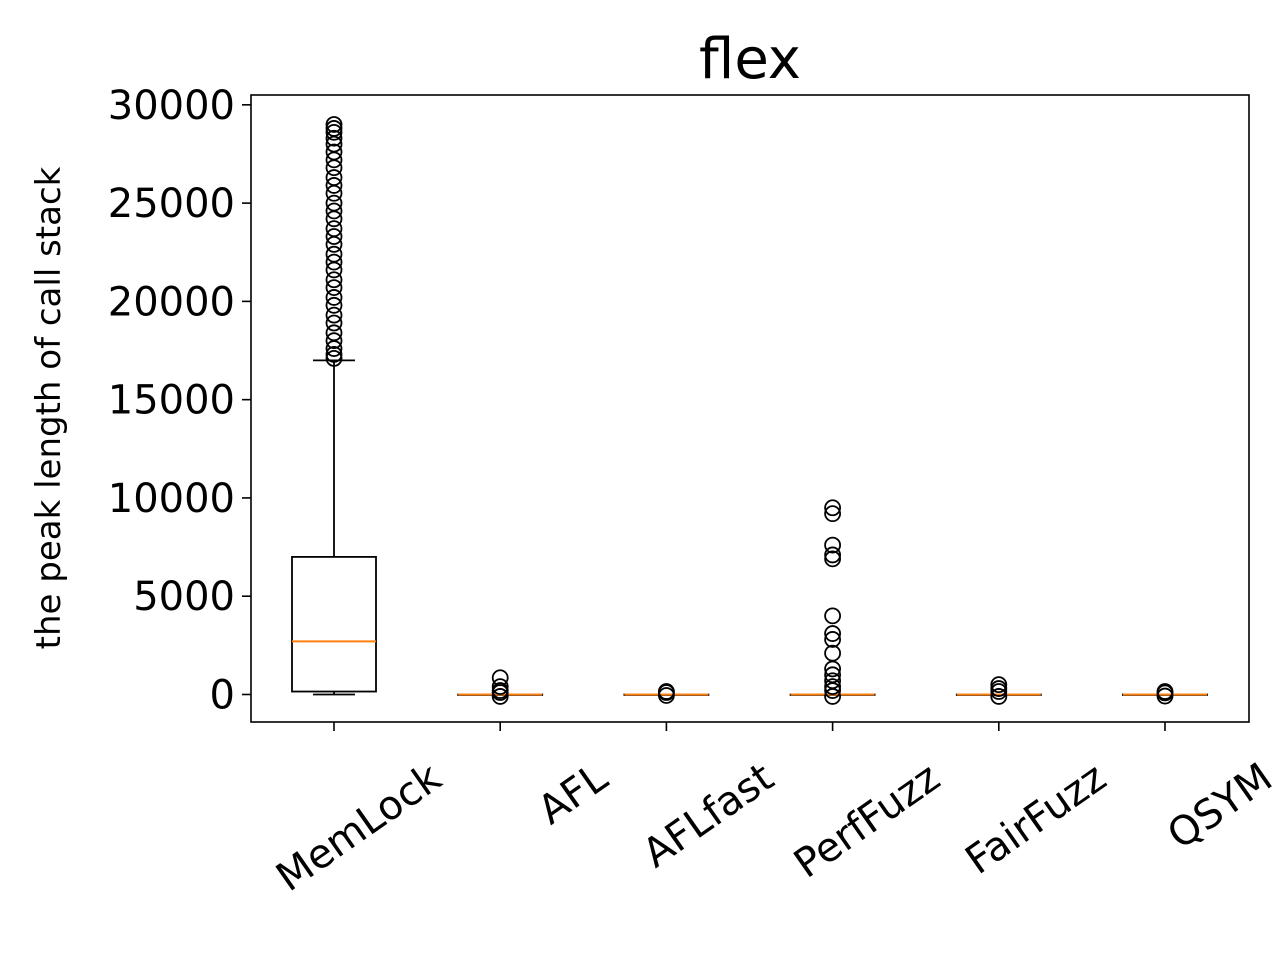 The height and width of the screenshot is (960, 1280). Describe the element at coordinates (1035, 819) in the screenshot. I see `x-tick-label: FairFuzz` at that location.